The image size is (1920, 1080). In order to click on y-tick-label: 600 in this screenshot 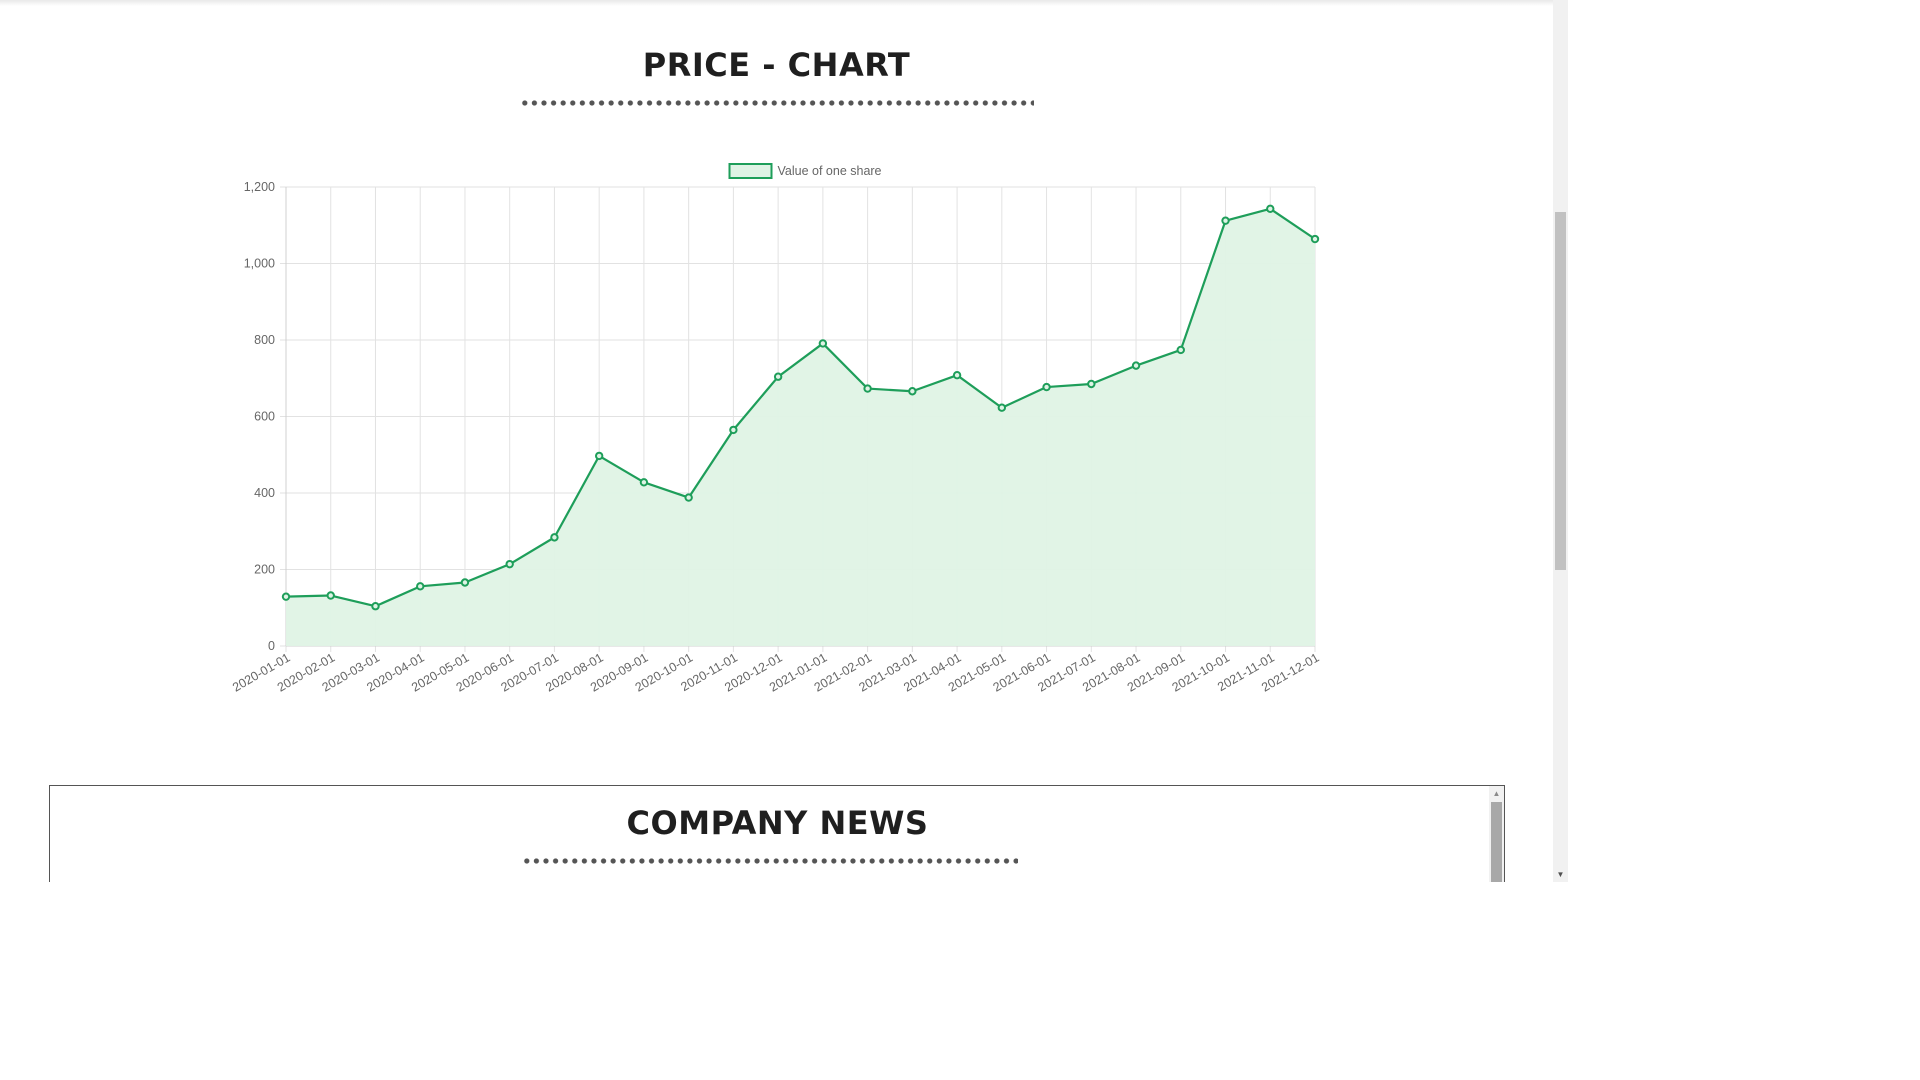, I will do `click(264, 417)`.